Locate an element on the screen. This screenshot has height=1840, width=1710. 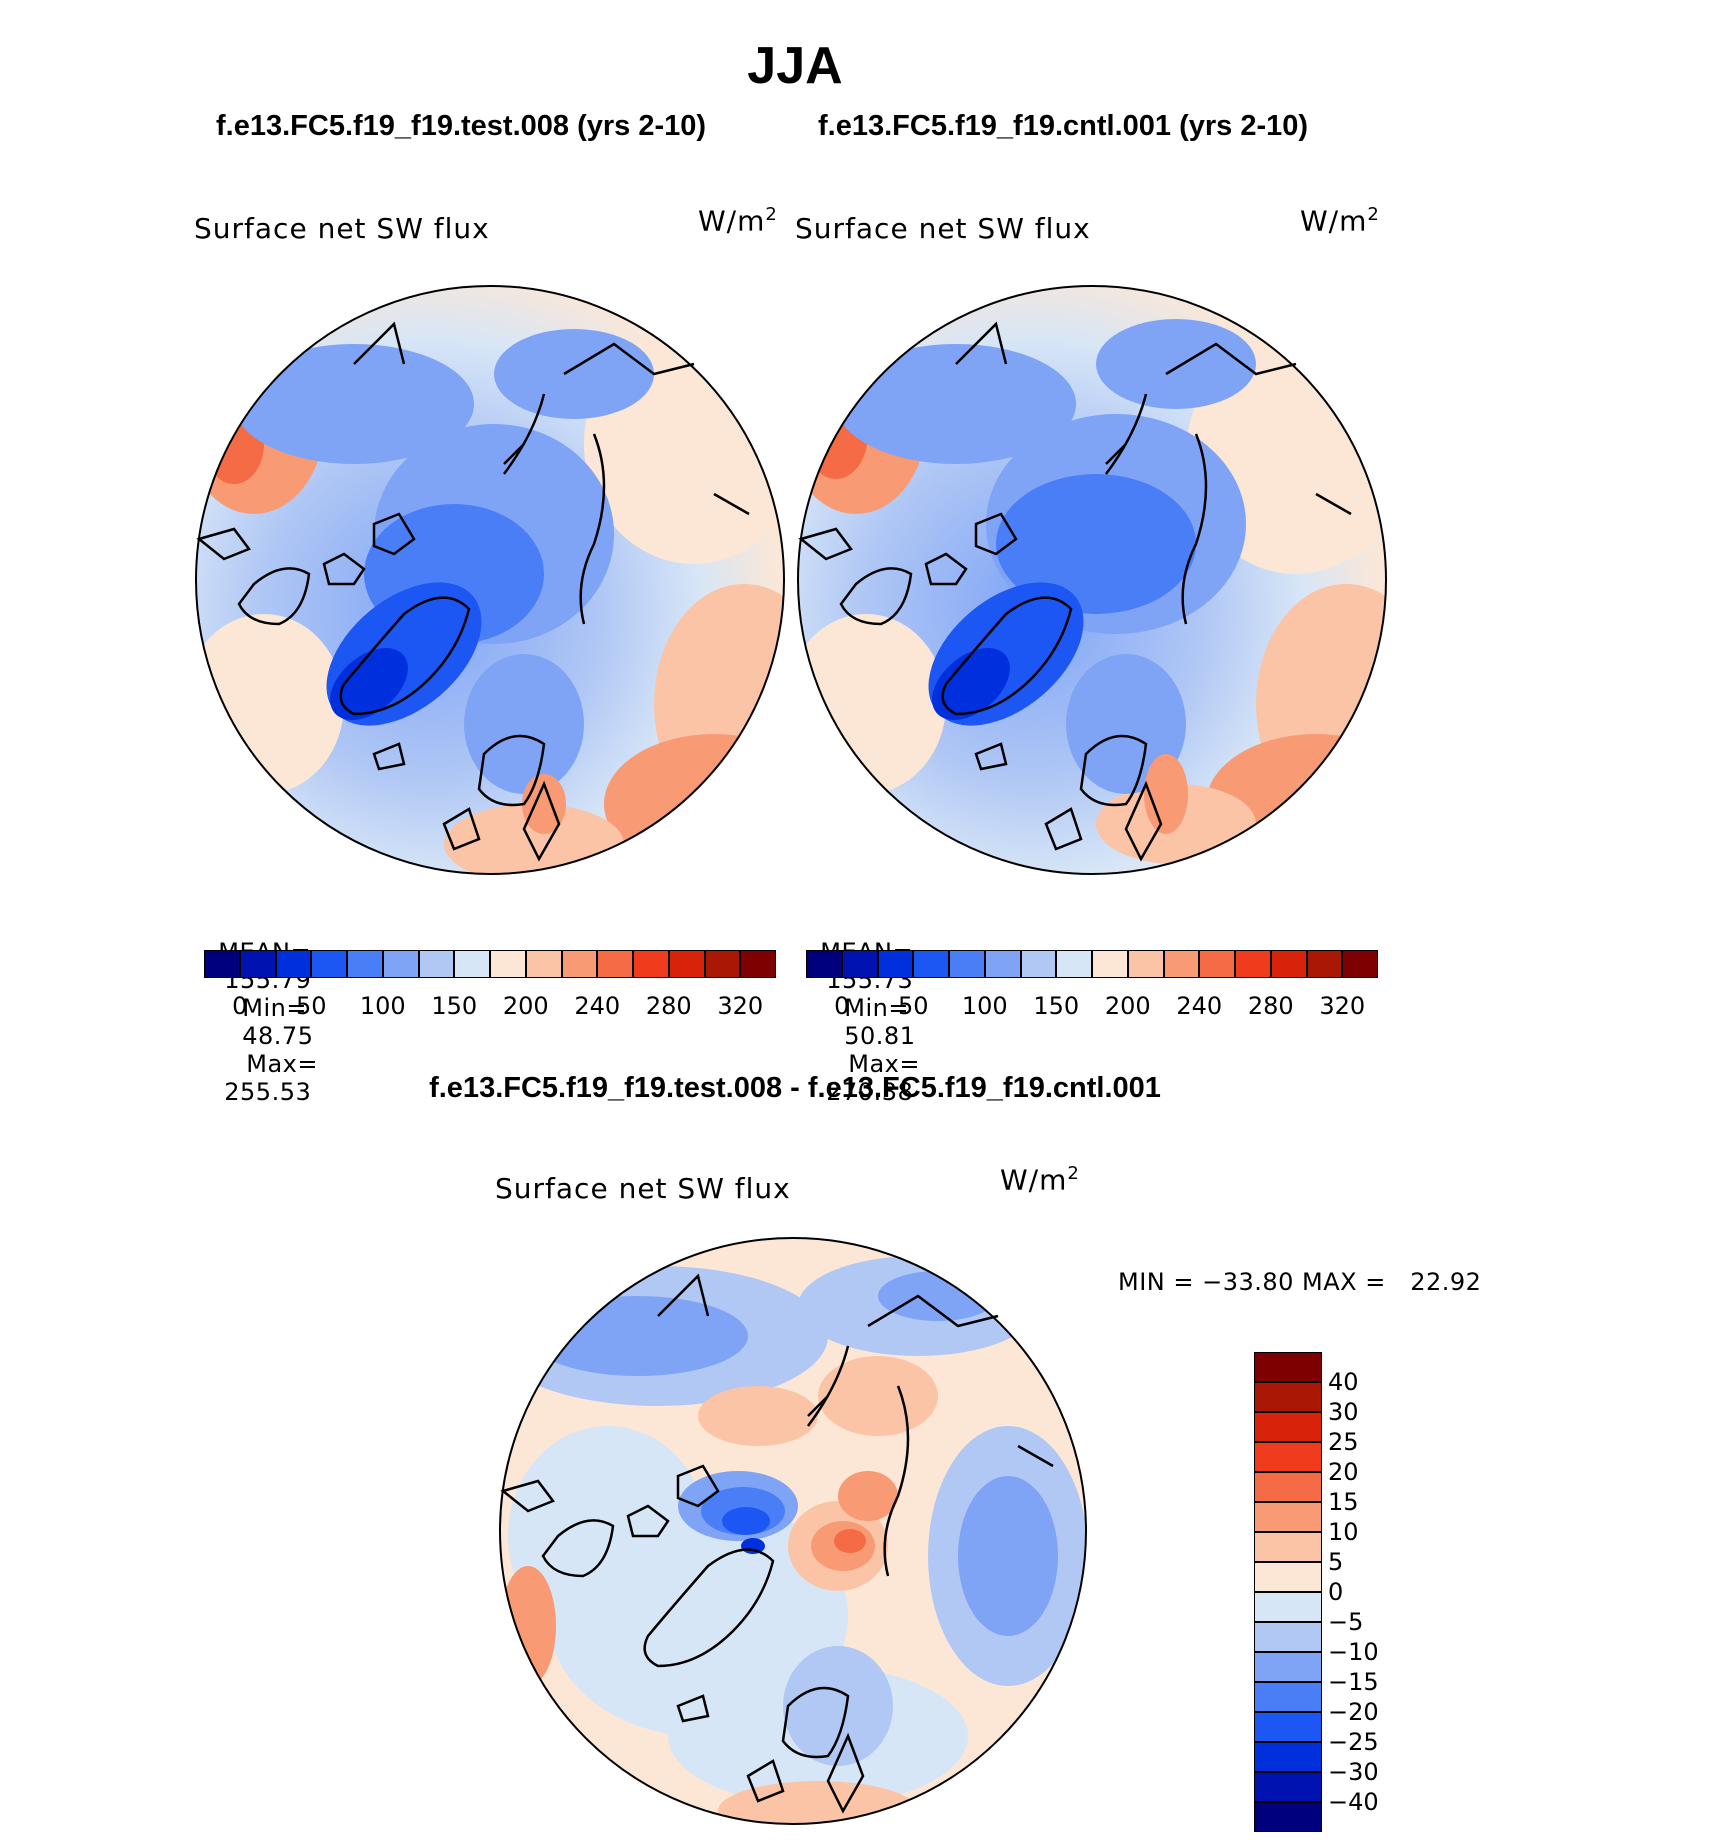
colorbar-tick-label: 150 is located at coordinates (454, 1006).